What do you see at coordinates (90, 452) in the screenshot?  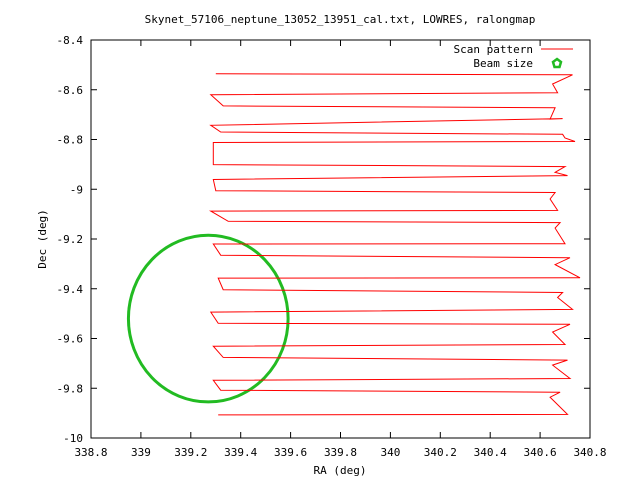 I see `x-tick-label: 338.8` at bounding box center [90, 452].